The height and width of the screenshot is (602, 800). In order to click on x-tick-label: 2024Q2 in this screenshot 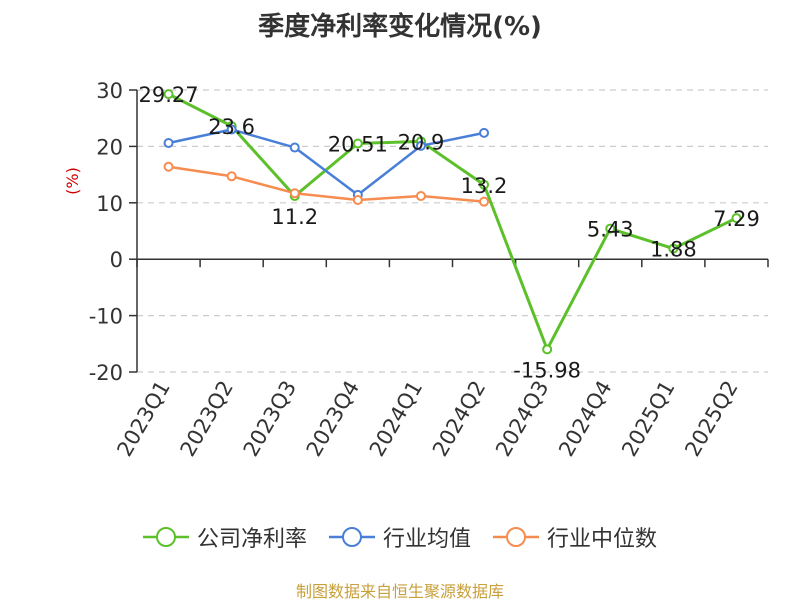, I will do `click(459, 419)`.